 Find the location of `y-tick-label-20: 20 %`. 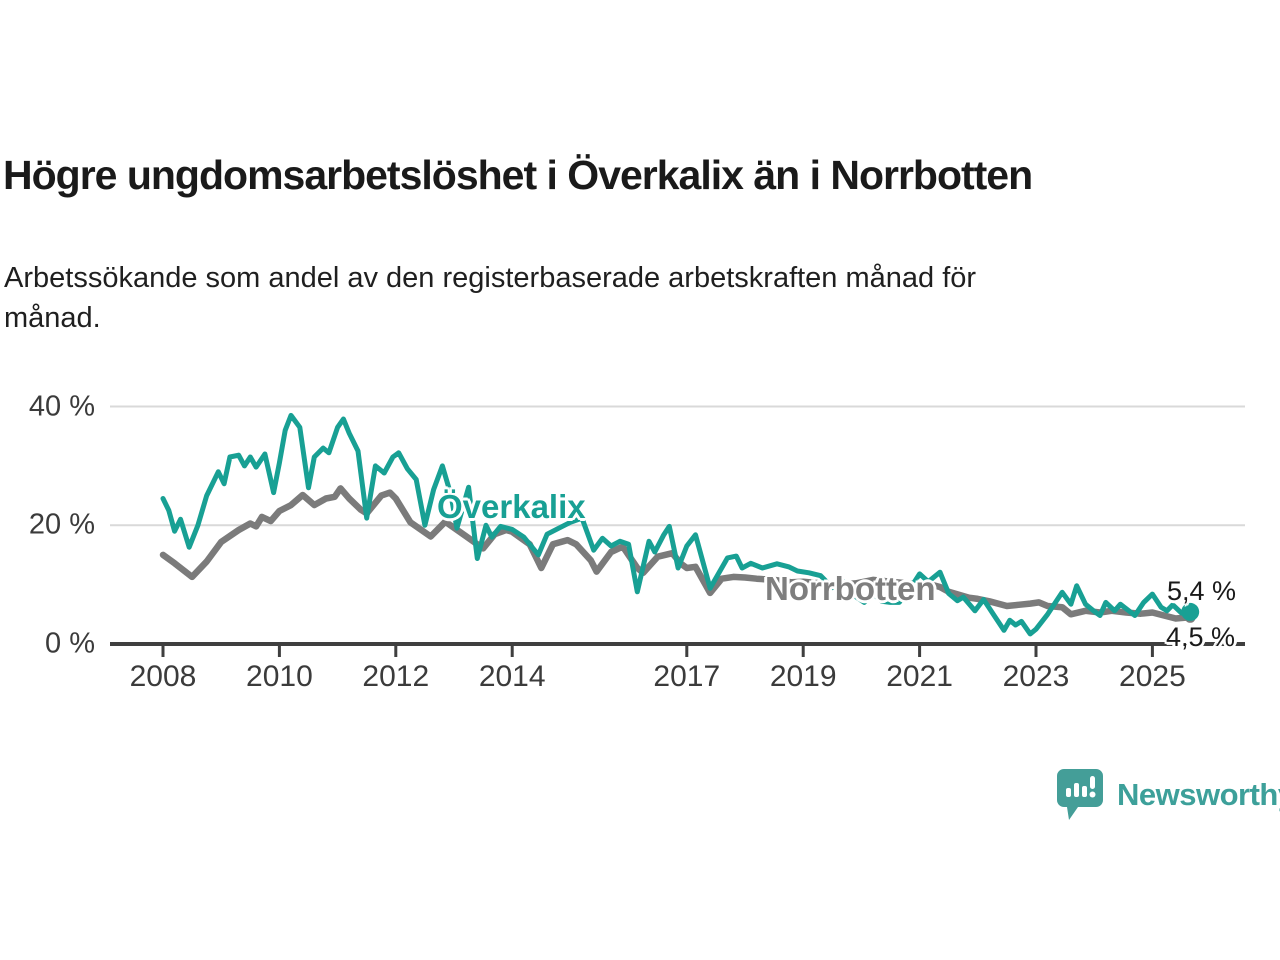

y-tick-label-20: 20 % is located at coordinates (61, 524).